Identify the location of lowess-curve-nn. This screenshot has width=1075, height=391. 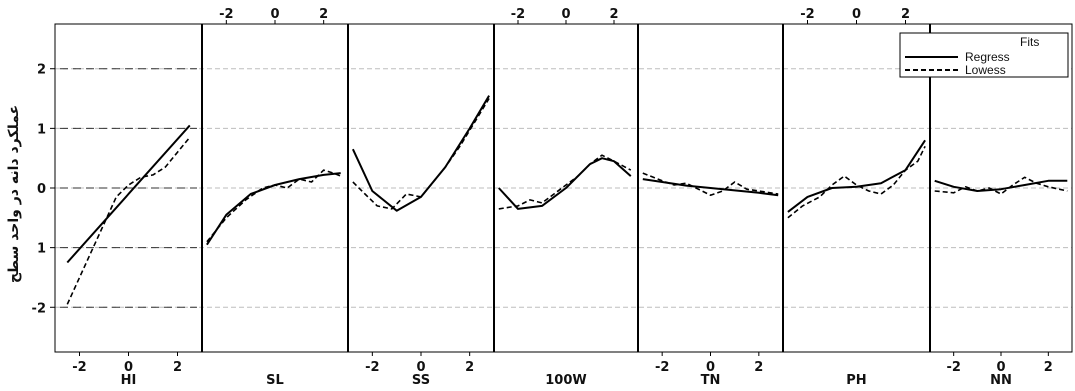
(1001, 185).